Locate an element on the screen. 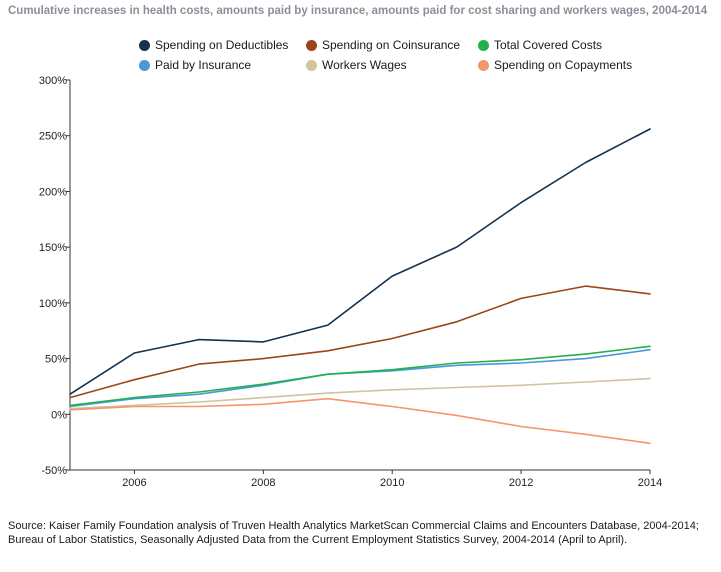 The width and height of the screenshot is (721, 572). legend-item: Spending on Copayments is located at coordinates (555, 65).